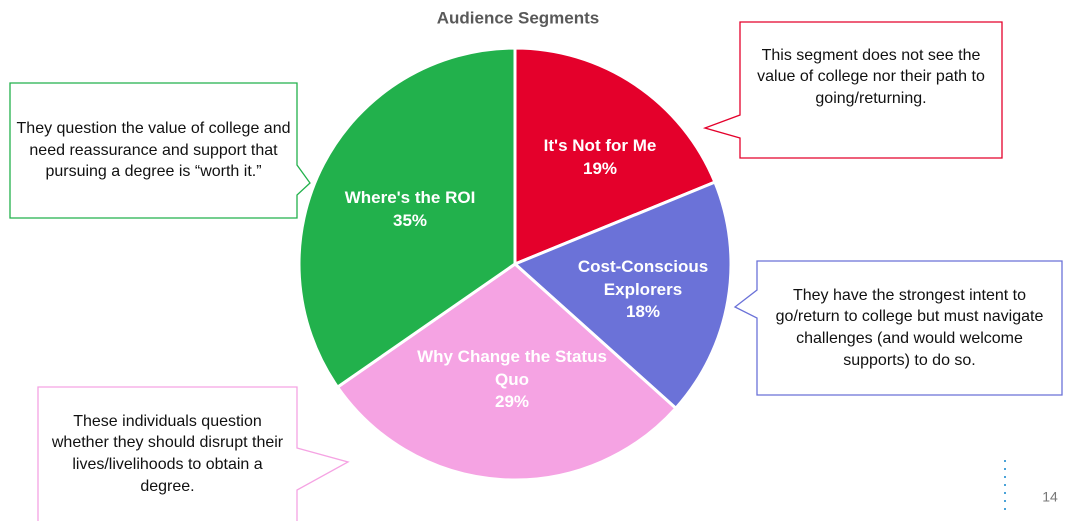 Image resolution: width=1072 pixels, height=521 pixels. What do you see at coordinates (600, 168) in the screenshot?
I see `value-label: 19%` at bounding box center [600, 168].